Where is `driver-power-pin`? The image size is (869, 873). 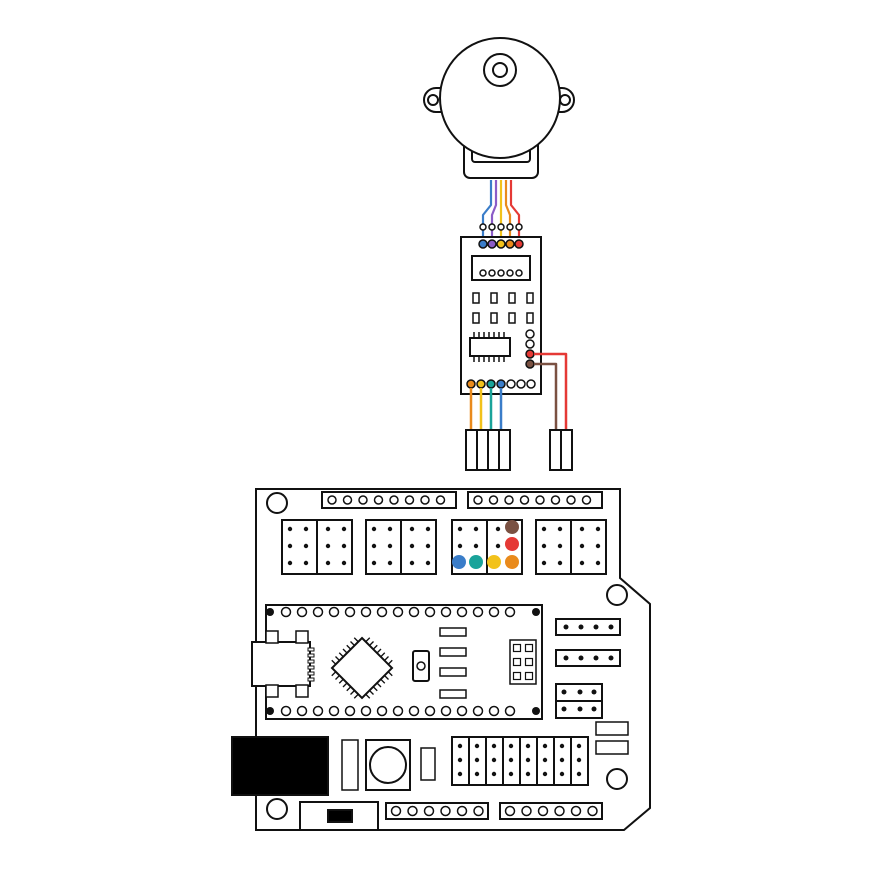
driver-power-pin is located at coordinates (530, 334).